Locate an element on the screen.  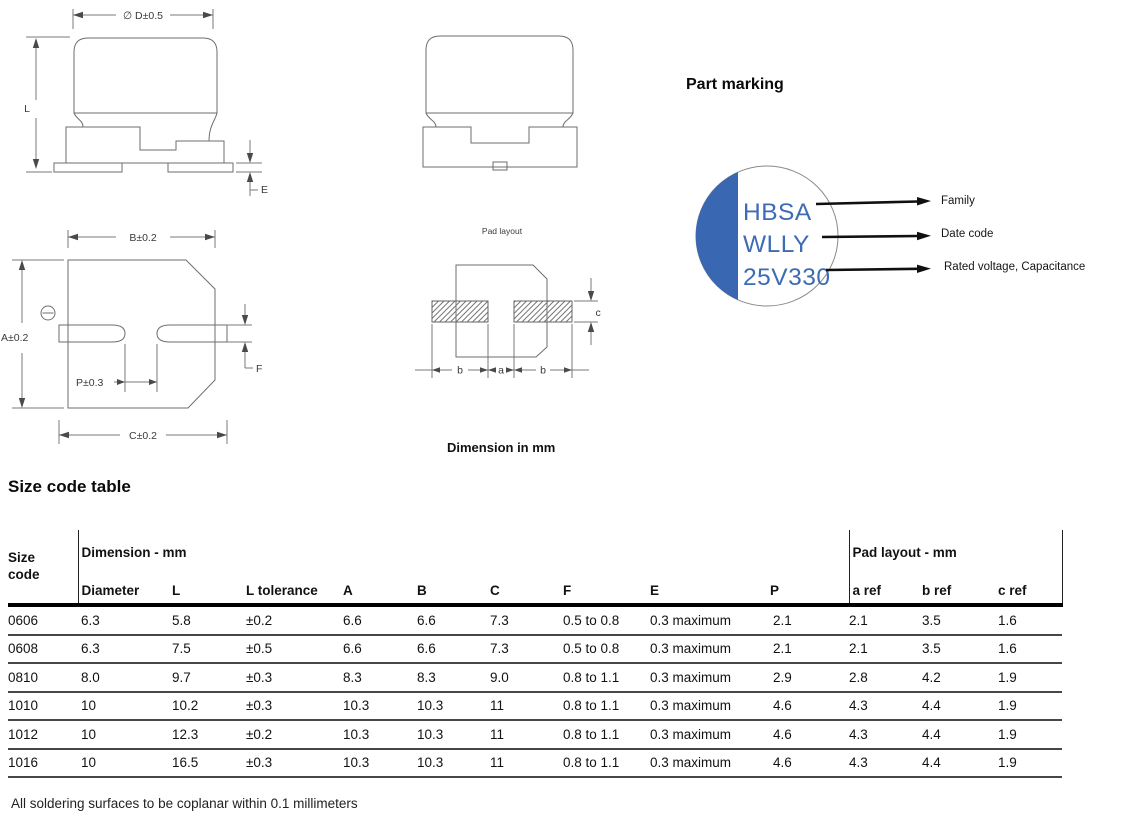
header-size-code: Size code is located at coordinates (43, 568).